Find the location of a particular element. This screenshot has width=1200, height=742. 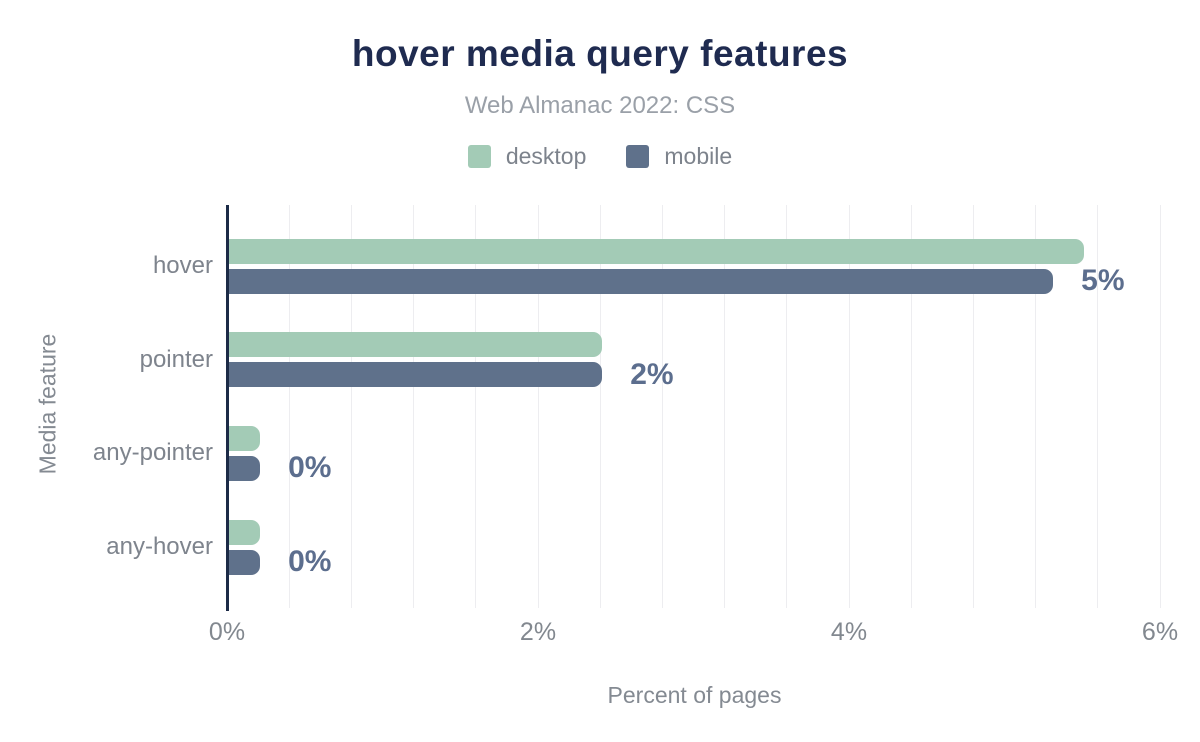

legend-item-mobile: mobile is located at coordinates (679, 156).